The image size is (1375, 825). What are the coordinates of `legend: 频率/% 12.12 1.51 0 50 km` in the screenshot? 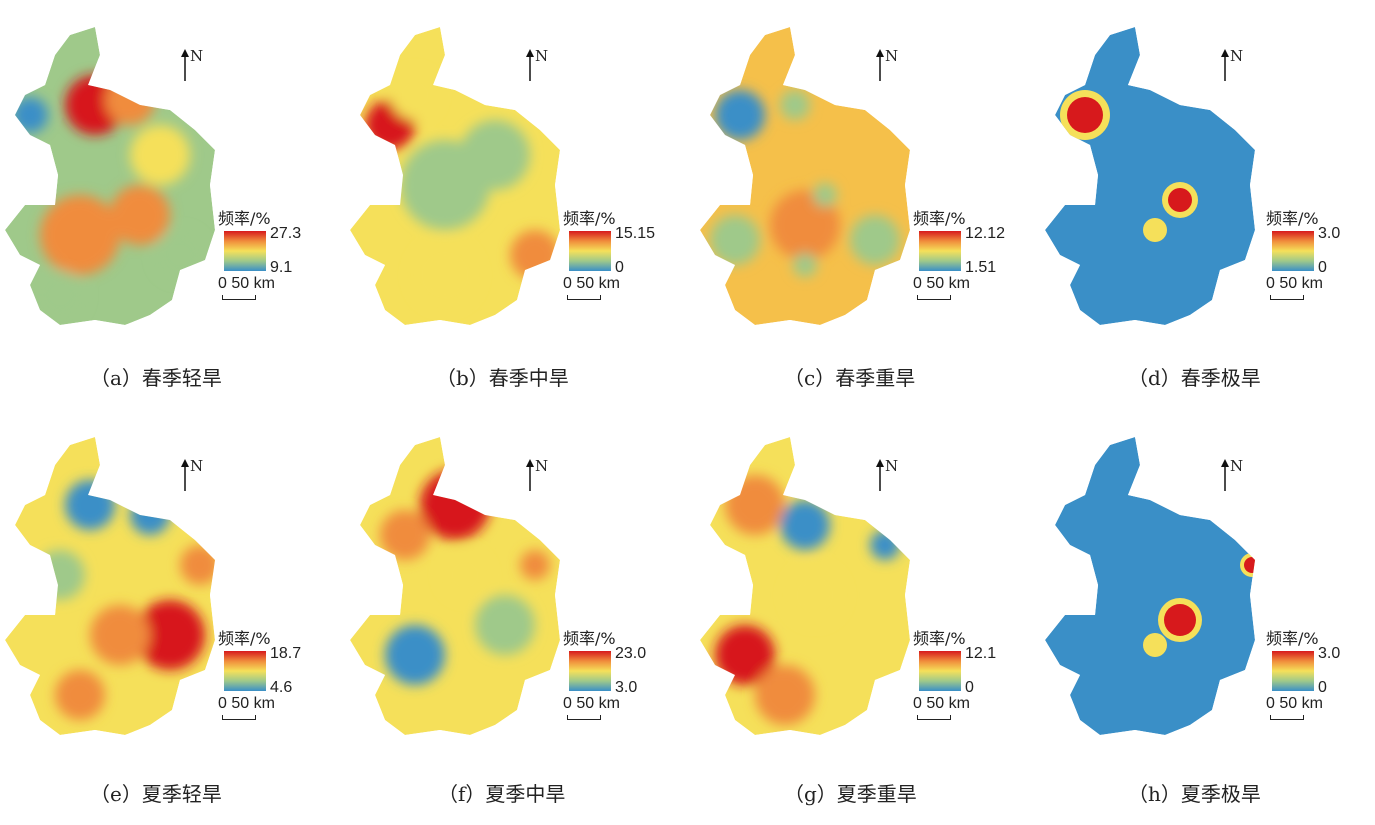 It's located at (968, 260).